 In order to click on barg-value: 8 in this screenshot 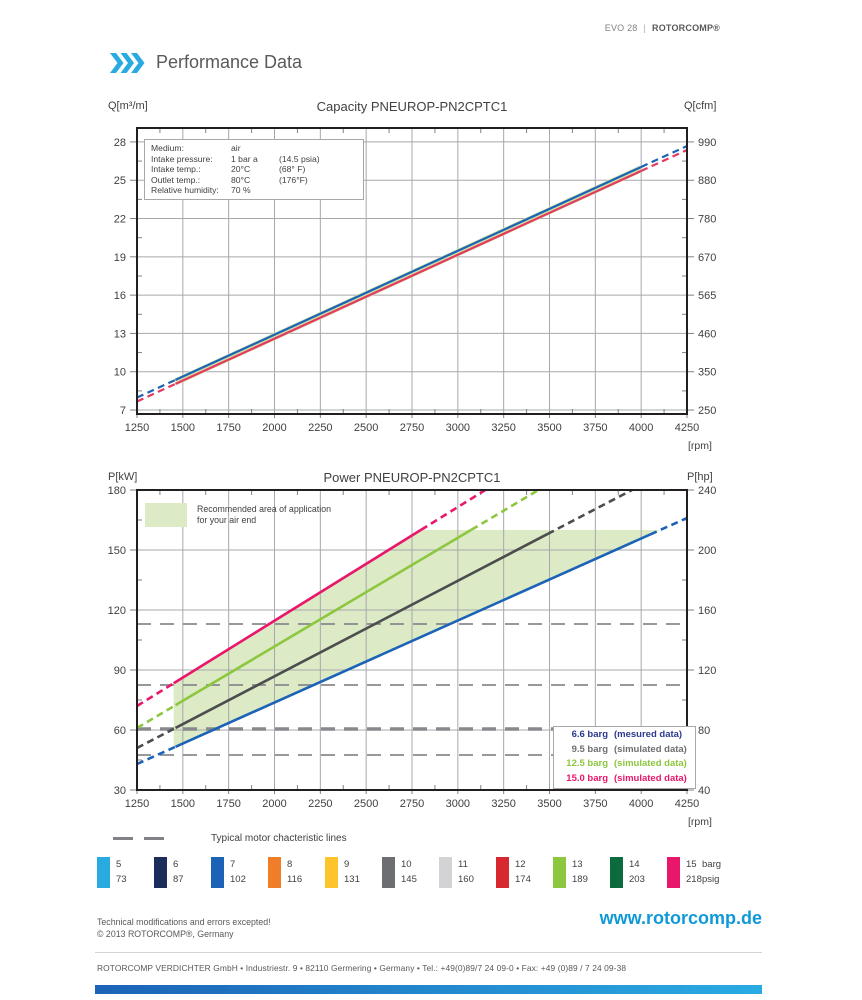, I will do `click(290, 864)`.